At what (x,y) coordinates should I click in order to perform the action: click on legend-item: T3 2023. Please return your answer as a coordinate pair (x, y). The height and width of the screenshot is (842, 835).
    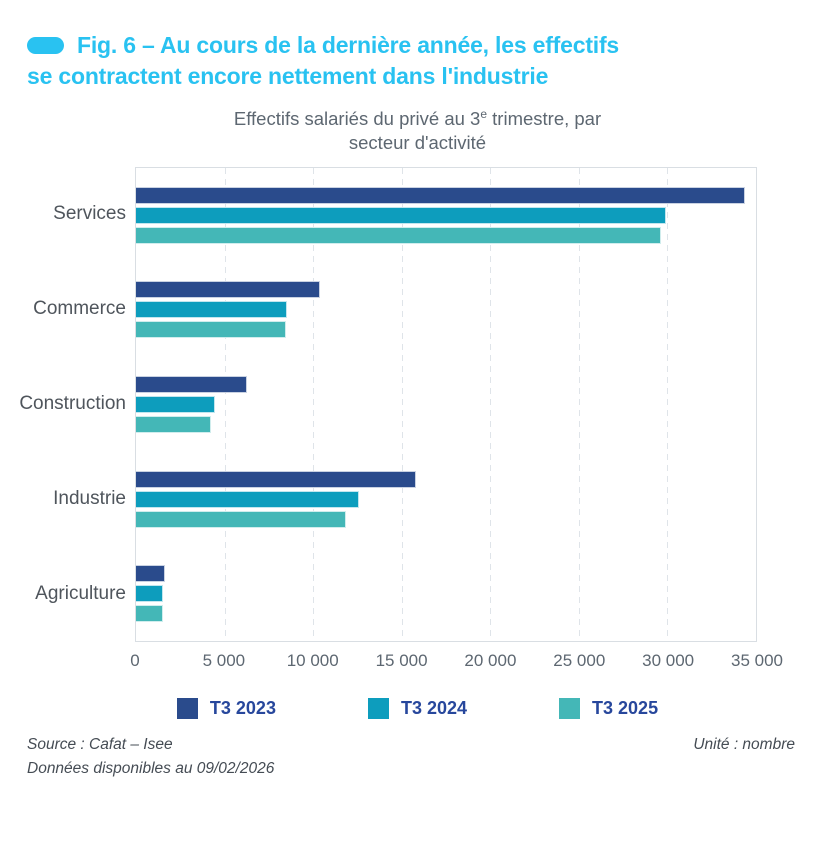
    Looking at the image, I should click on (226, 708).